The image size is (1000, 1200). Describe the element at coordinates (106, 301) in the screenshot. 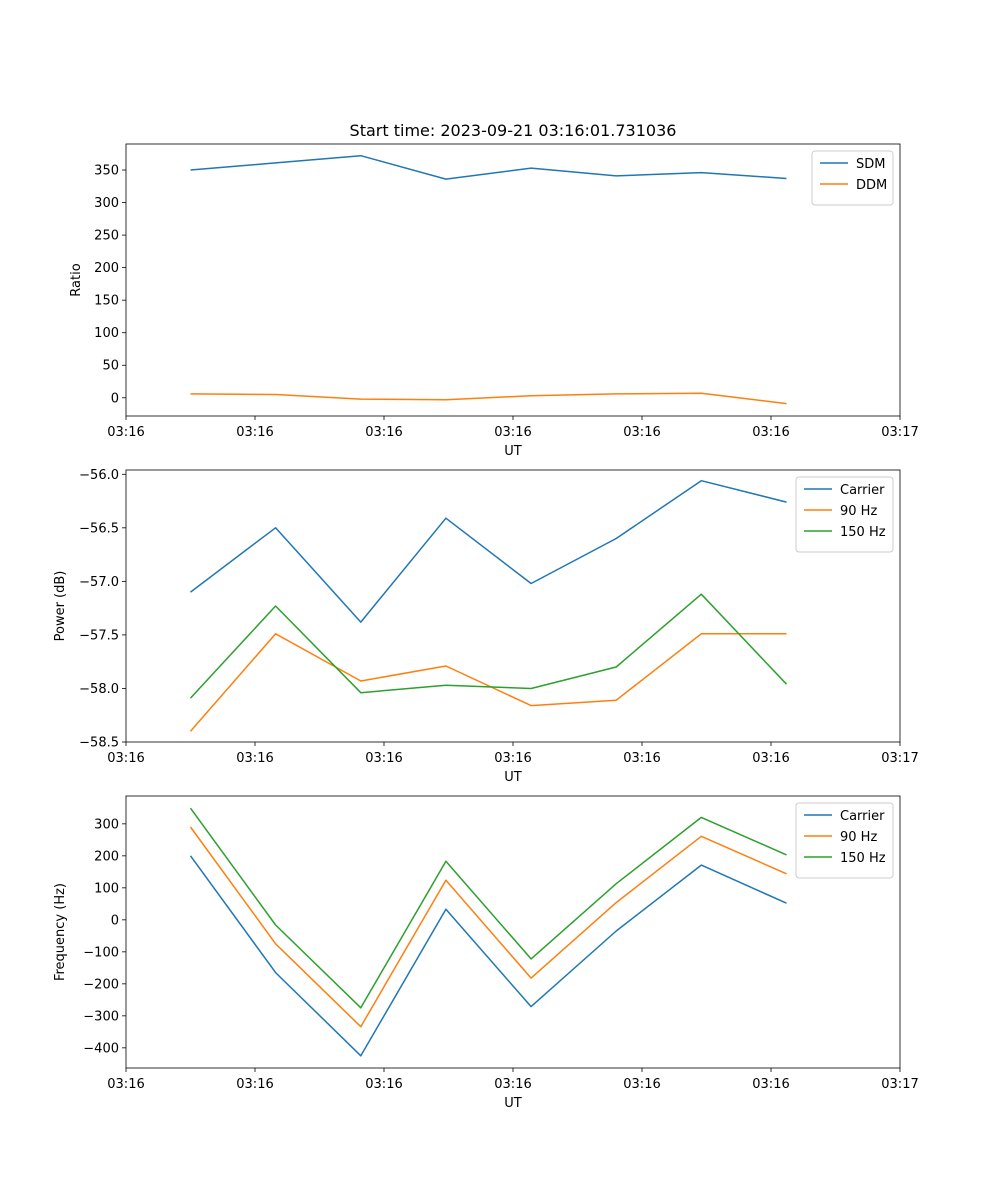

I see `y-tick-label: 150` at that location.